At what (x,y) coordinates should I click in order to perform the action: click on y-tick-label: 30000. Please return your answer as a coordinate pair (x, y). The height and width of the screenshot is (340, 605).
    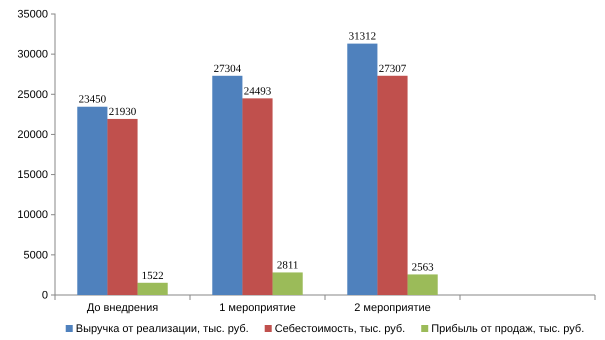
    Looking at the image, I should click on (32, 54).